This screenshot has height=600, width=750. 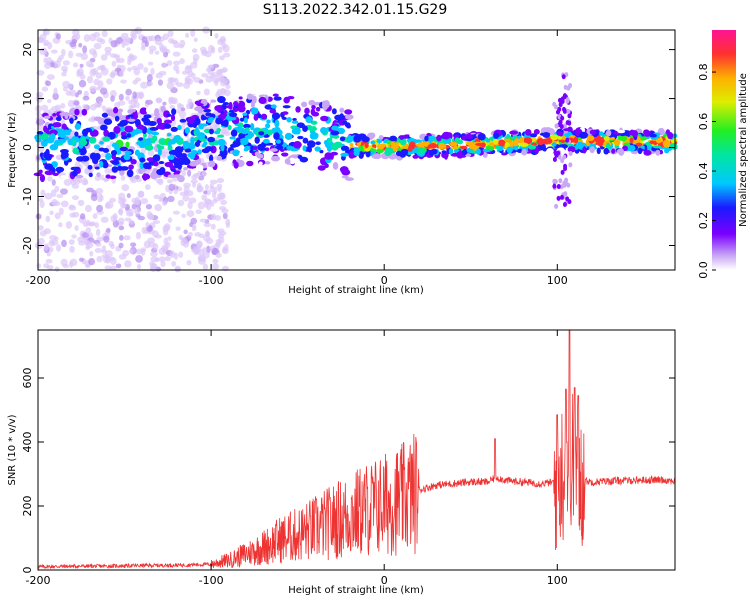 What do you see at coordinates (703, 221) in the screenshot?
I see `colorbar-tick-label: 0.2` at bounding box center [703, 221].